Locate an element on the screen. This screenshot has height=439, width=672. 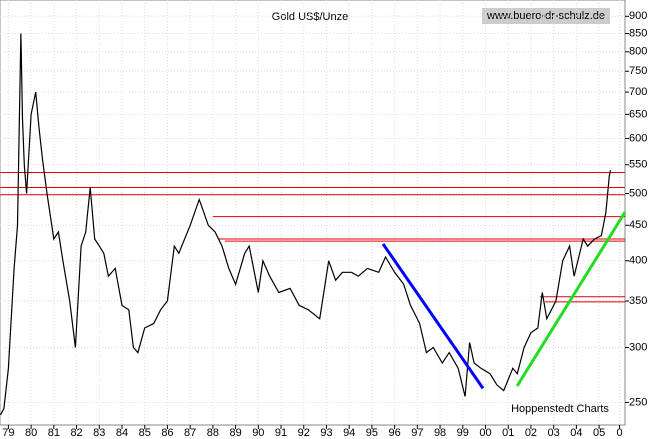
x-tick-label: 97 is located at coordinates (417, 433).